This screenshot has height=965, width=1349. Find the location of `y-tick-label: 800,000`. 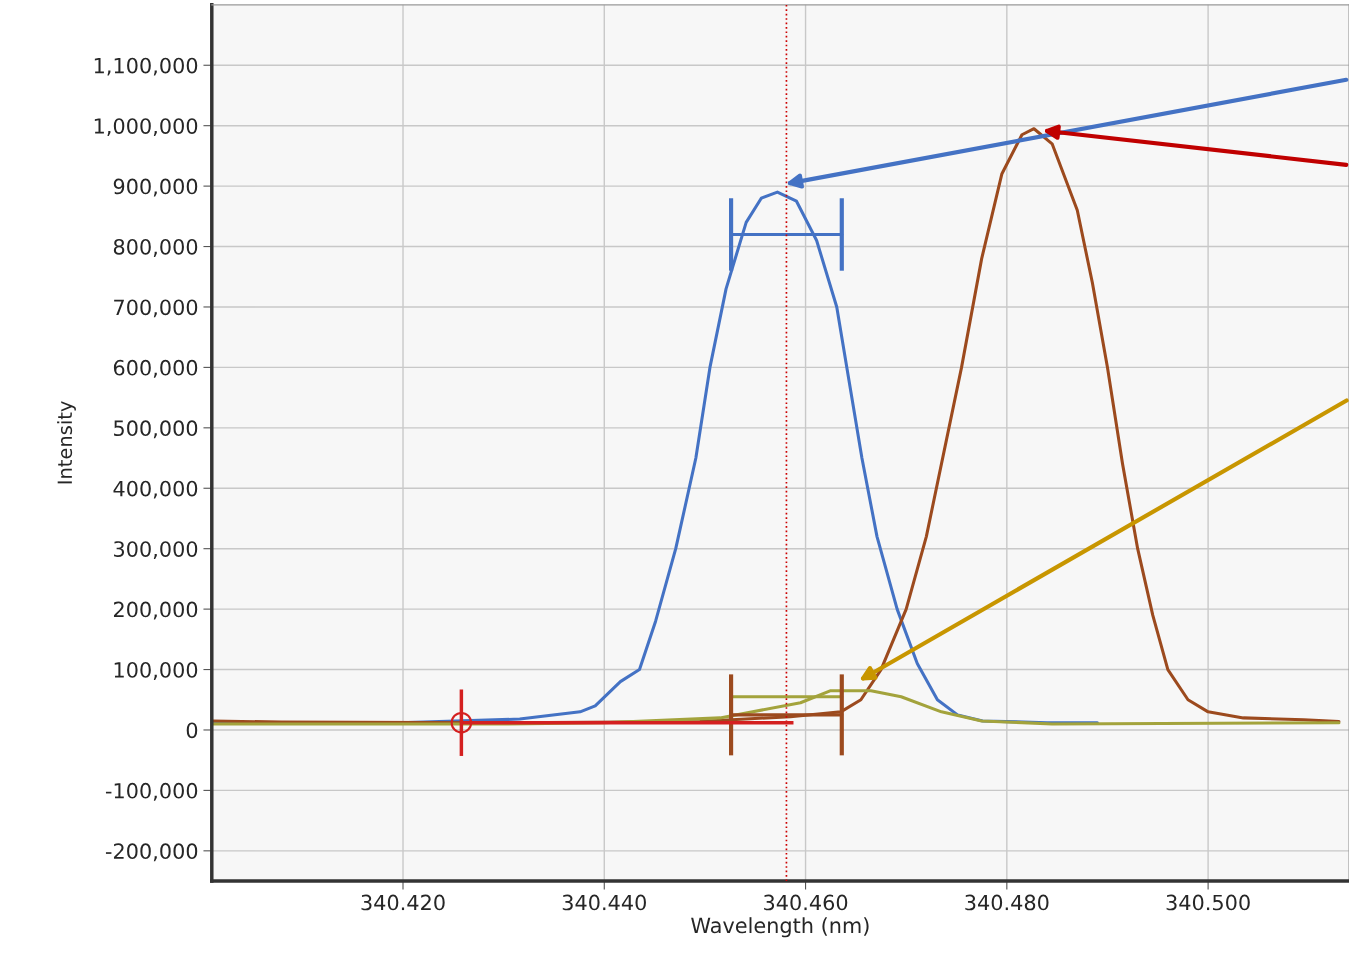

y-tick-label: 800,000 is located at coordinates (155, 247).